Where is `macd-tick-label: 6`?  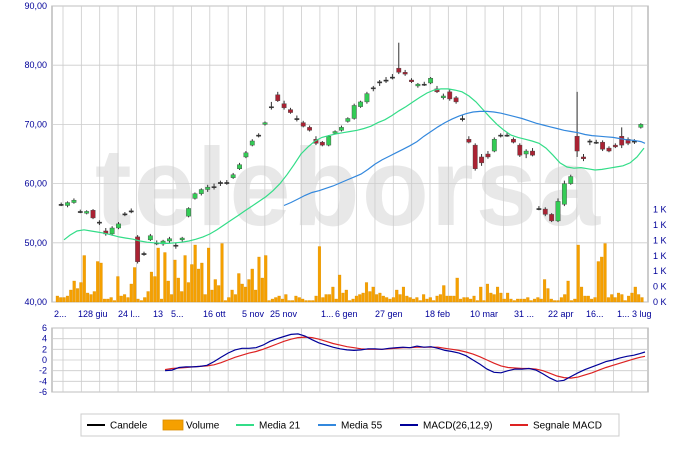
macd-tick-label: 6 is located at coordinates (44, 328).